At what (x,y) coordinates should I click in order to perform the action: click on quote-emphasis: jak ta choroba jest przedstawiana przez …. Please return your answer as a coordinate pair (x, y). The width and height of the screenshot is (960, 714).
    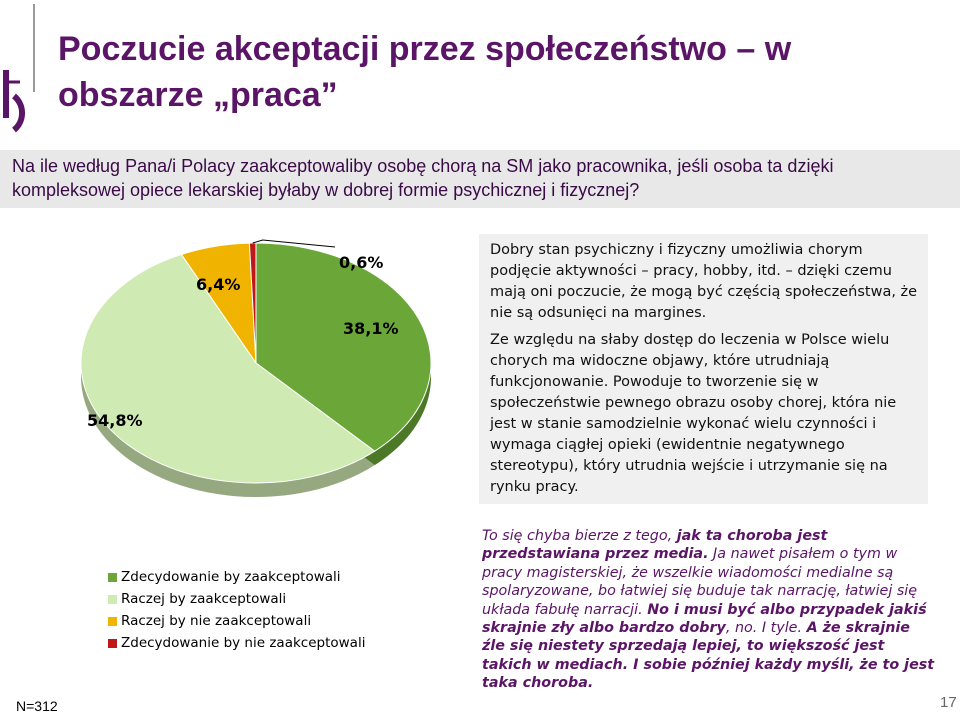
    Looking at the image, I should click on (655, 545).